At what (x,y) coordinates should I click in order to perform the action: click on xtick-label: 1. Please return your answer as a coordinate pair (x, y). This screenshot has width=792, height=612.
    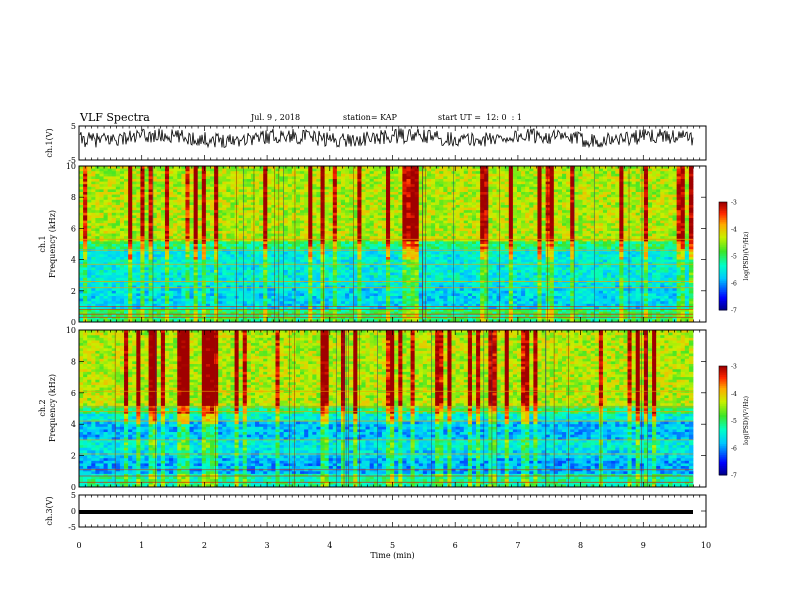
    Looking at the image, I should click on (141, 545).